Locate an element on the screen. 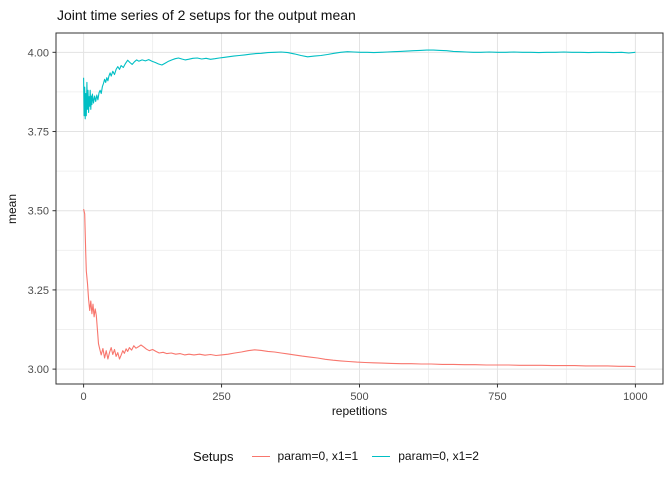 The height and width of the screenshot is (480, 672). y-tick-label: 3.25 is located at coordinates (38, 291).